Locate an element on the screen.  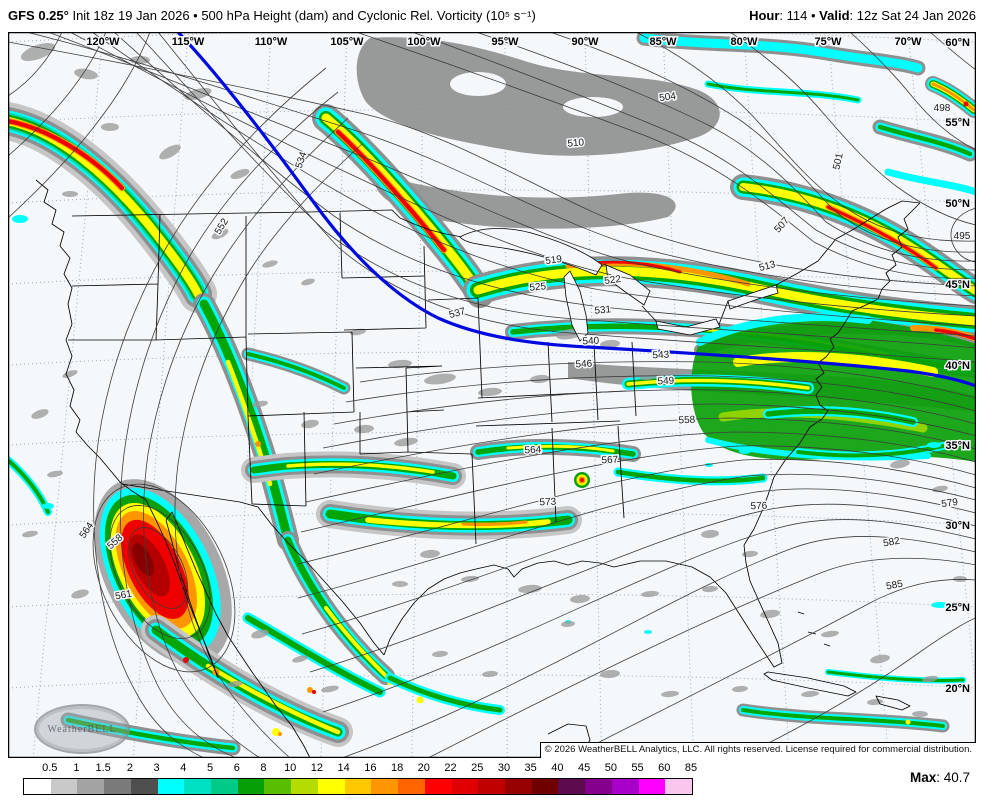
baja-vort-max is located at coordinates (163, 572).